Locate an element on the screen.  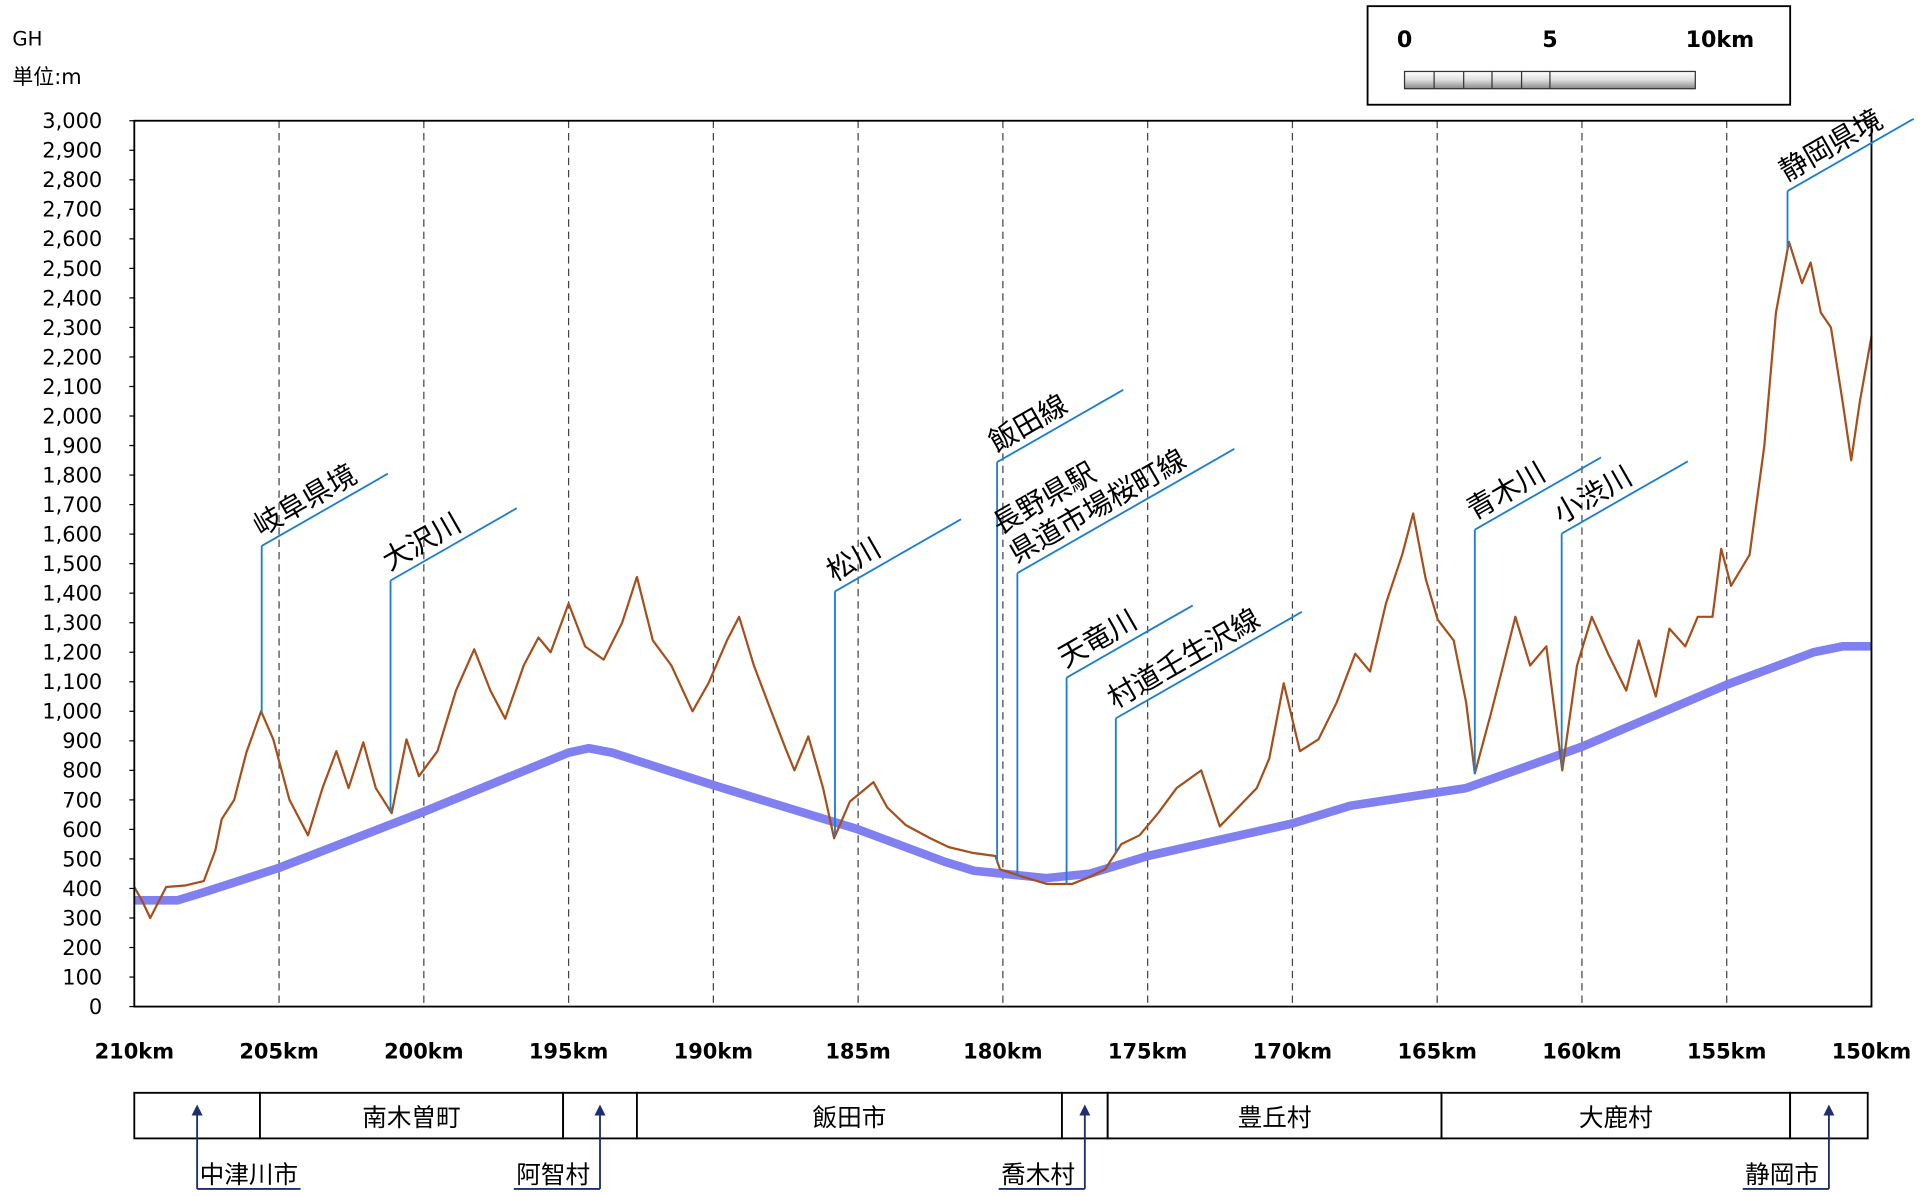
y-tick-label: 2,500 is located at coordinates (72, 269).